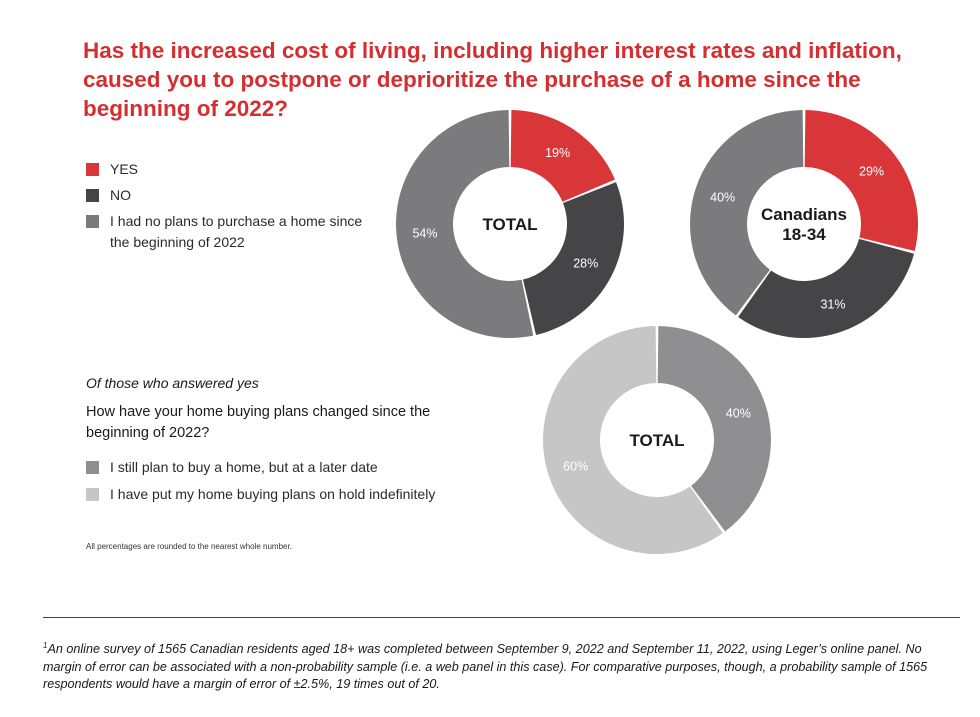 This screenshot has height=717, width=980. Describe the element at coordinates (92, 494) in the screenshot. I see `legend-swatch-on-hold` at that location.